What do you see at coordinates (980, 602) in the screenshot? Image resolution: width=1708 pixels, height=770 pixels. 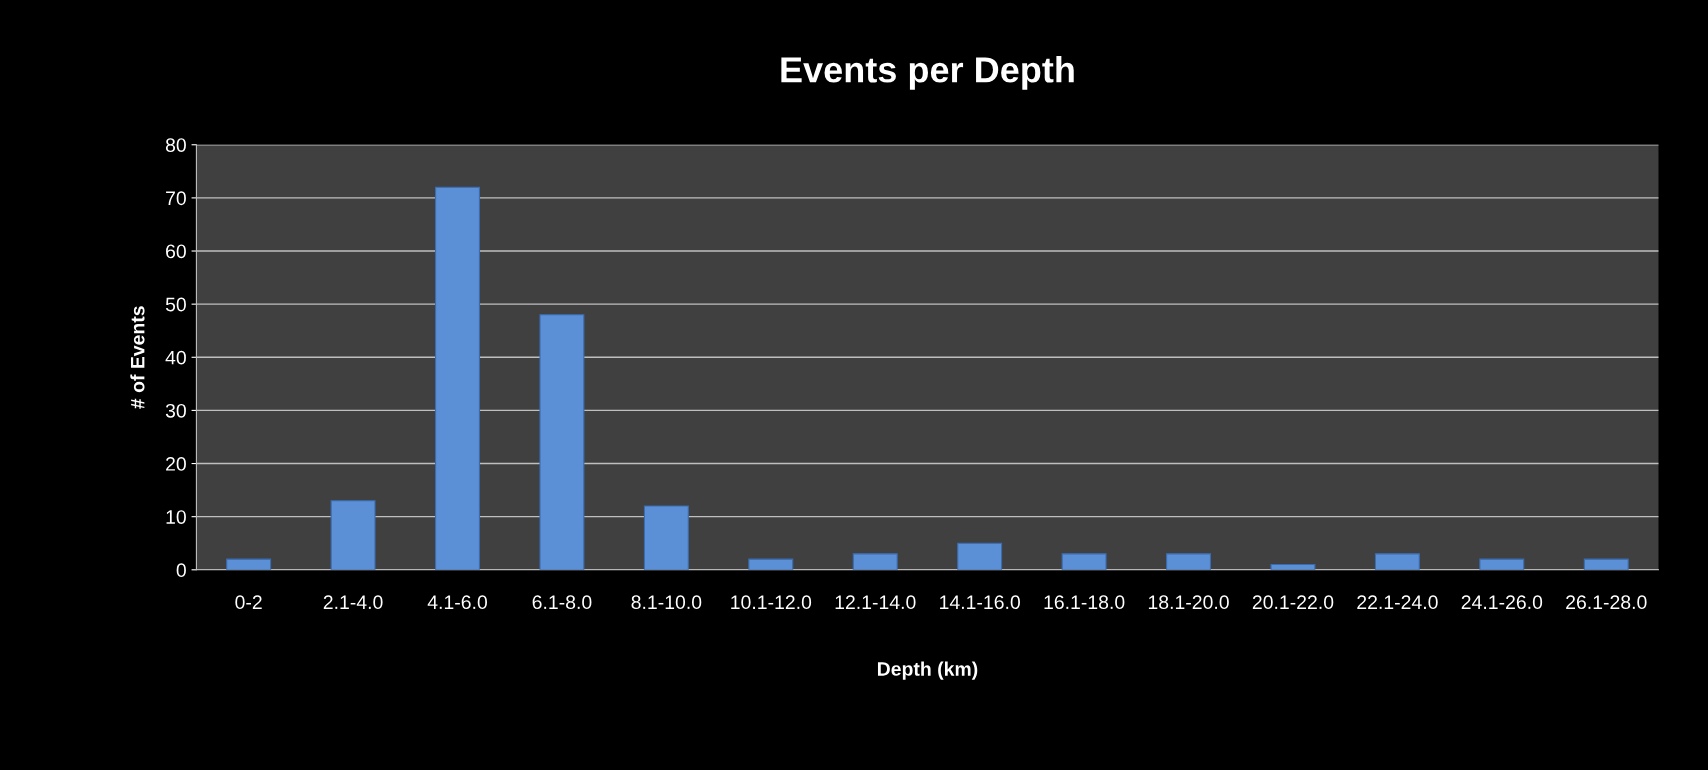 I see `x-tick-label: 14.1-16.0` at bounding box center [980, 602].